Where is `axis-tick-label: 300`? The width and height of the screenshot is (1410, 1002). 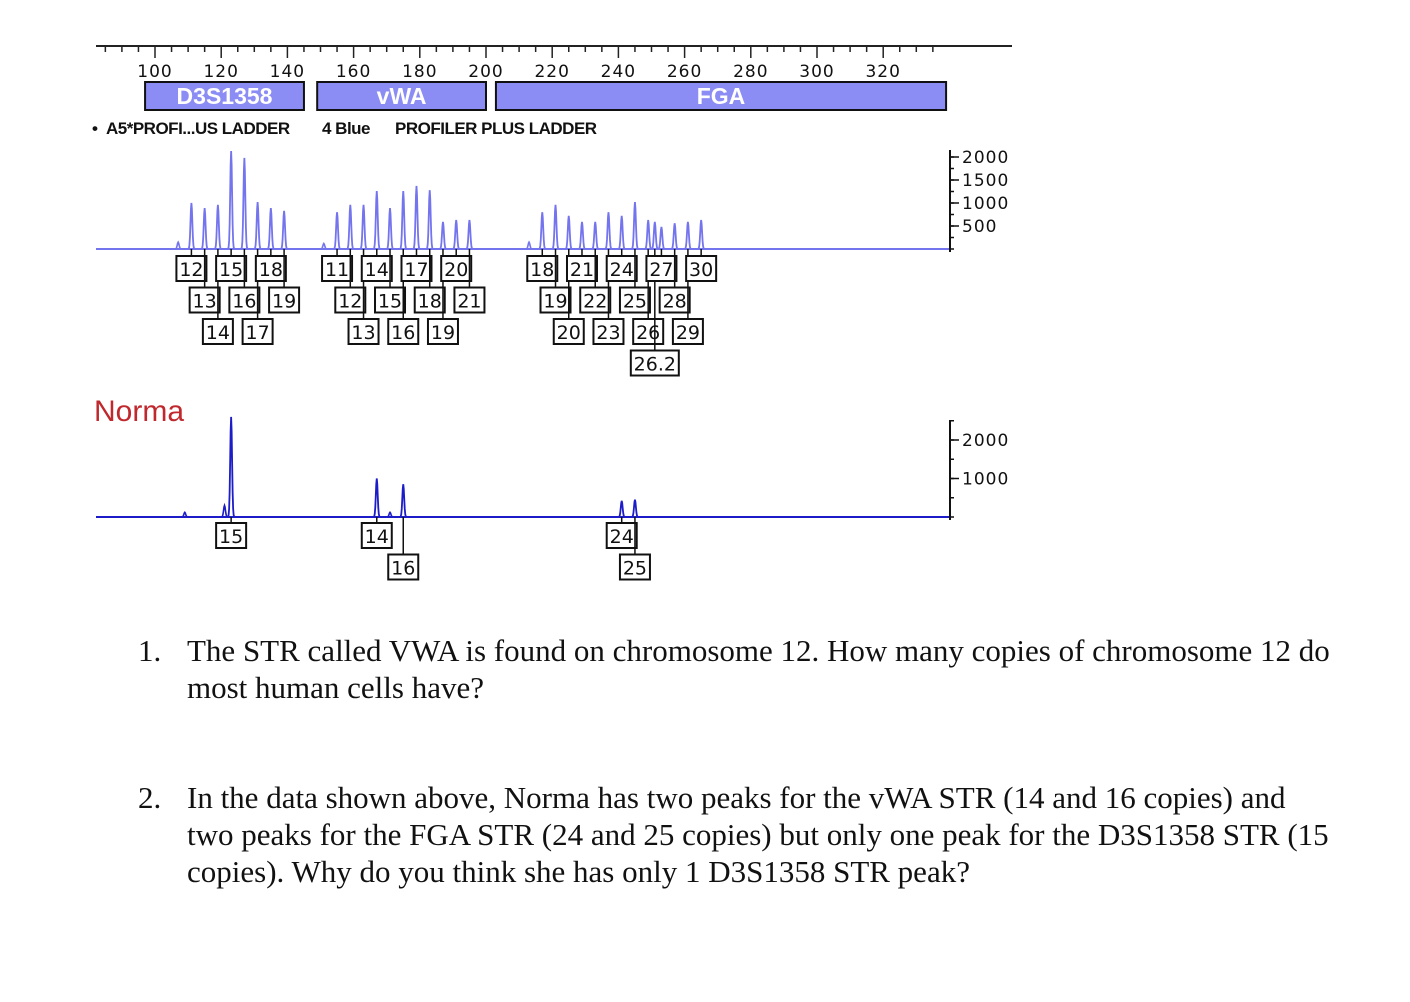 axis-tick-label: 300 is located at coordinates (816, 72).